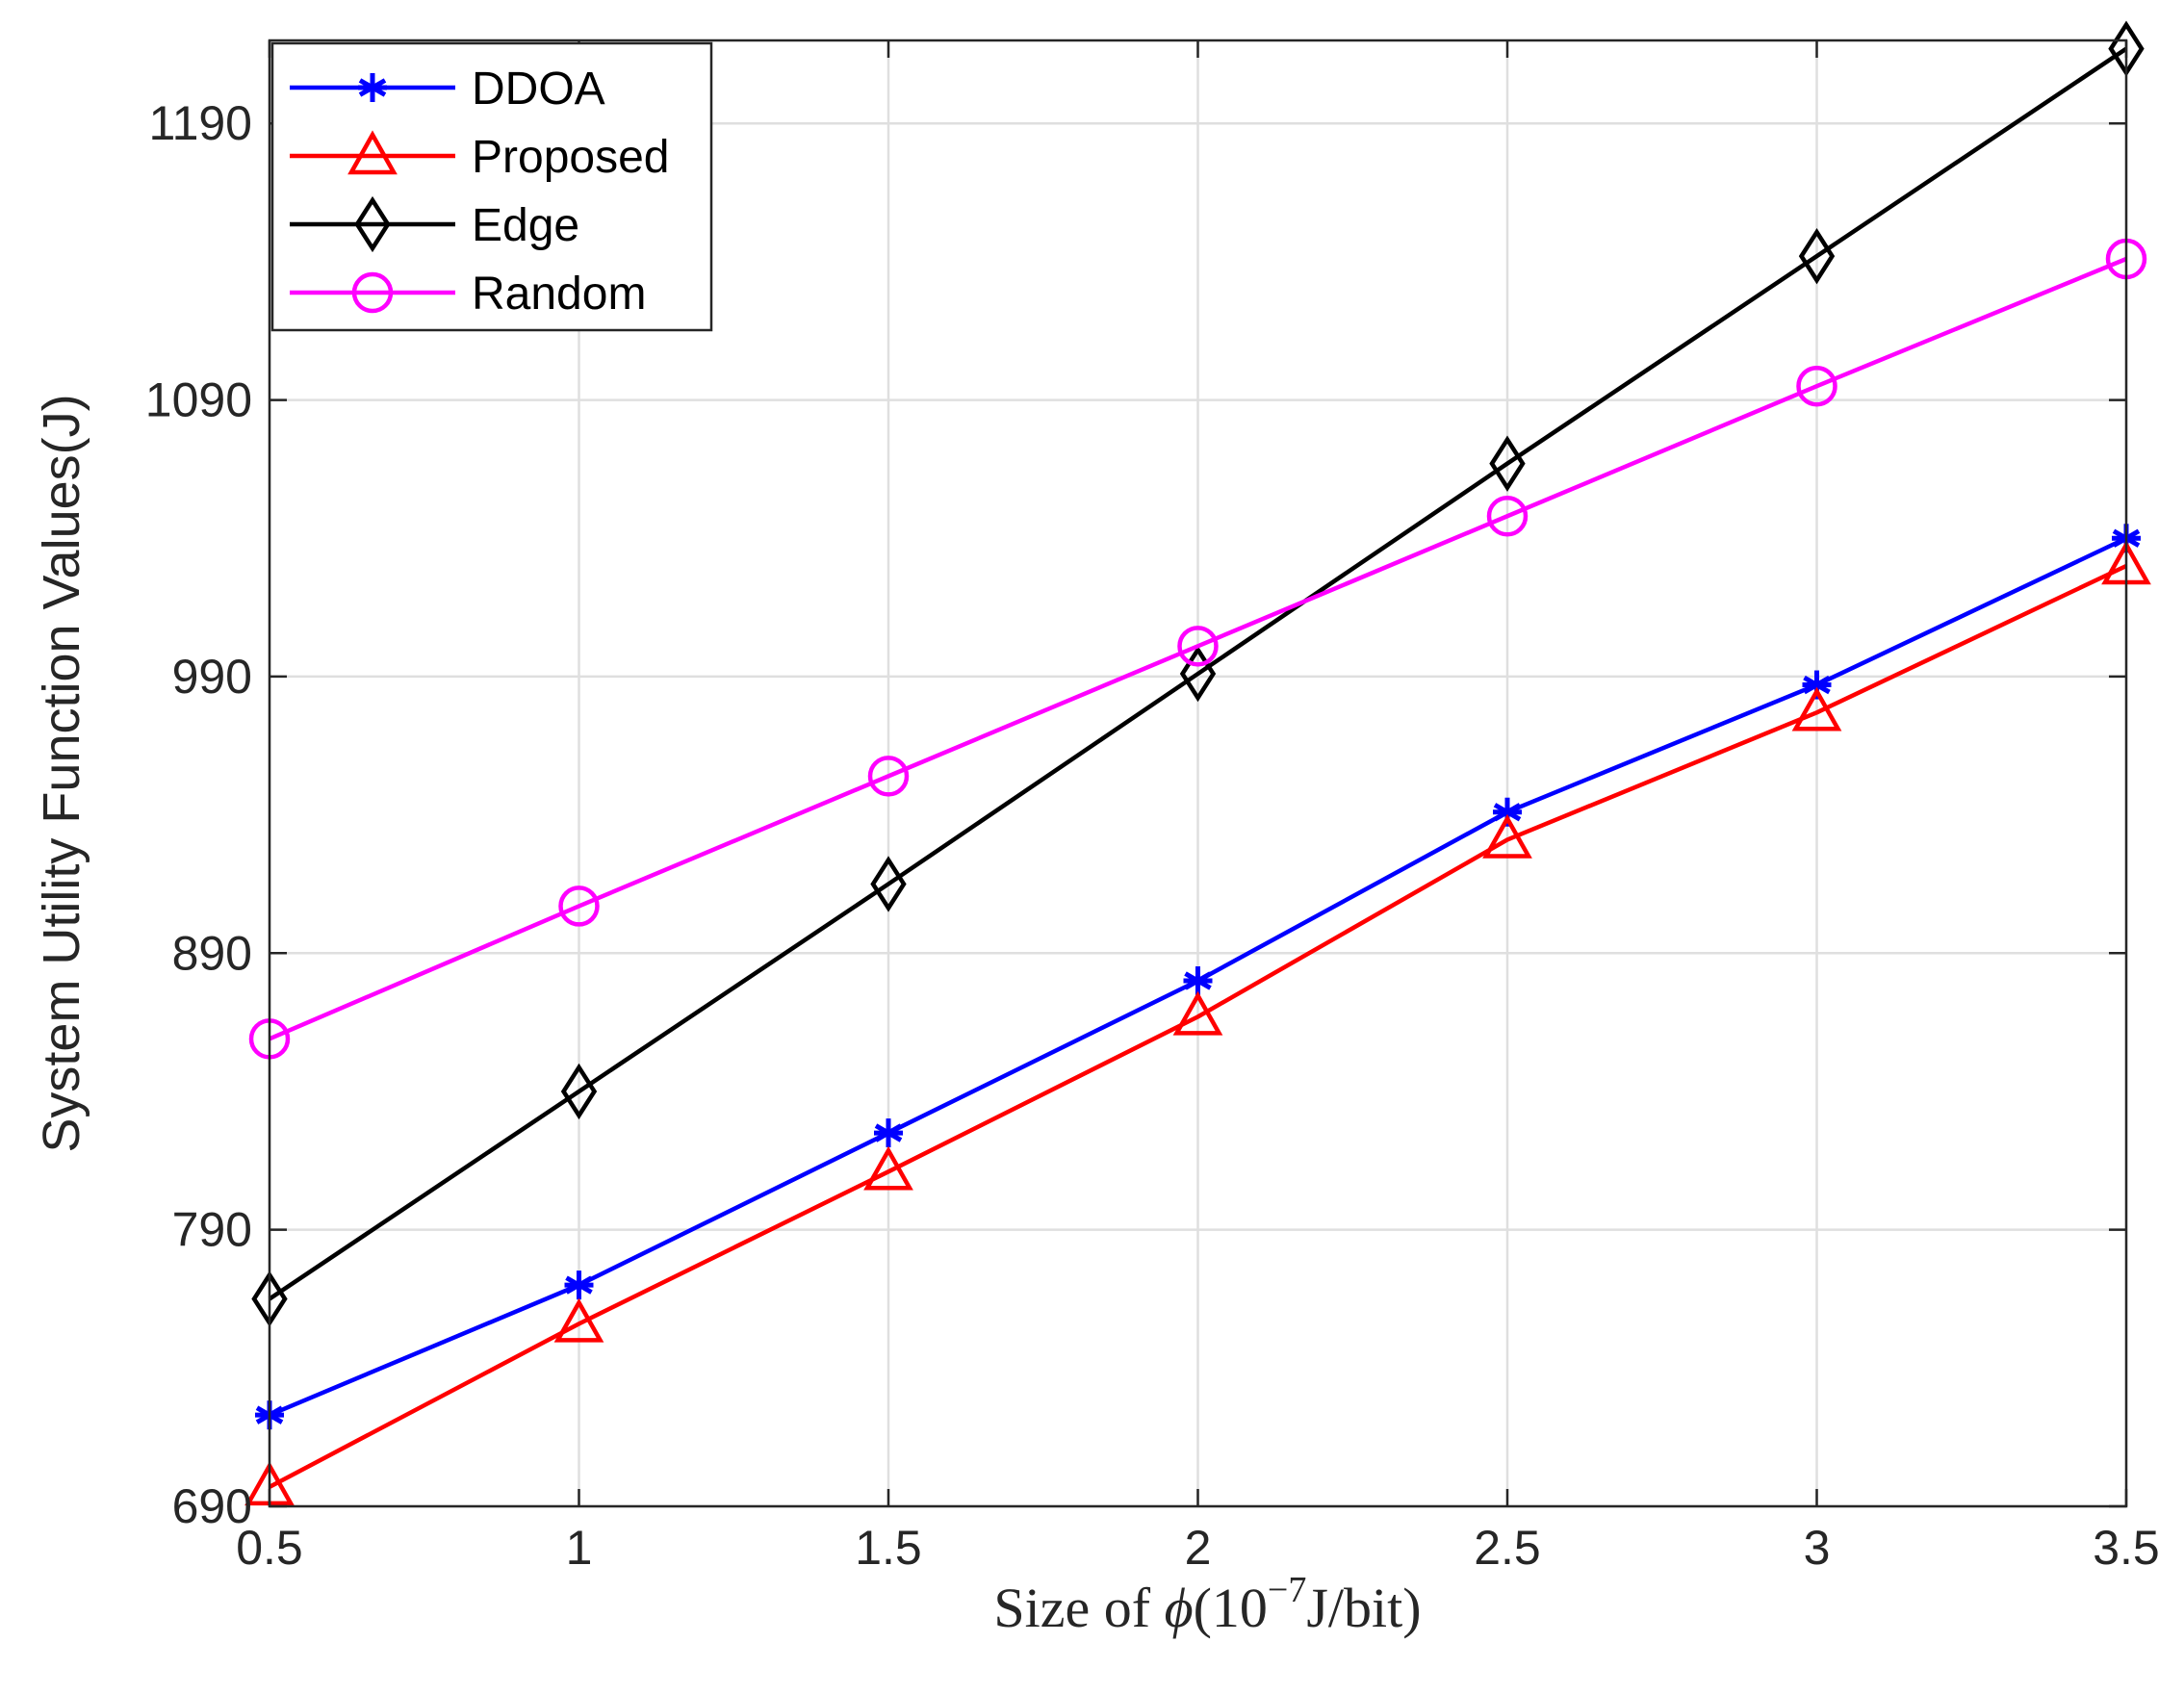 The width and height of the screenshot is (2184, 1694). I want to click on legend-label-edge: Edge, so click(525, 225).